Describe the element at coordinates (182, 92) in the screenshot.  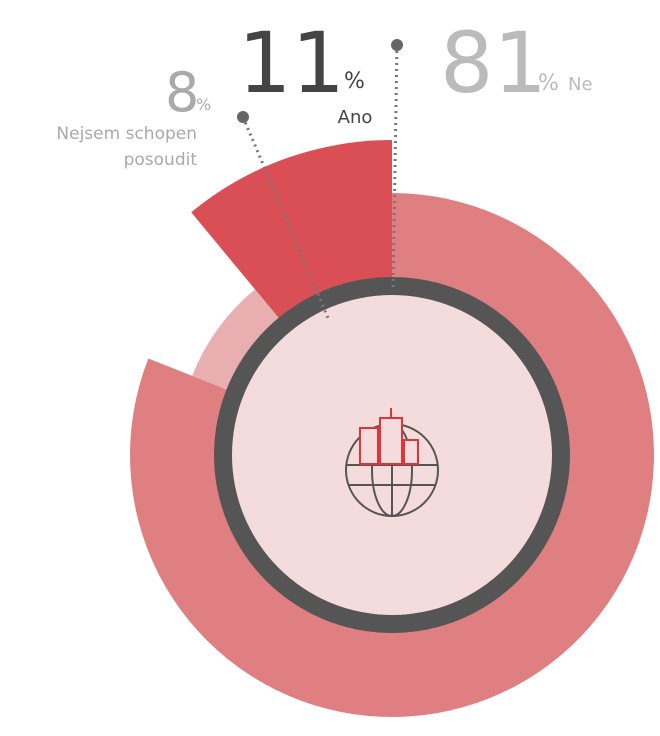
I see `value-label: 8` at that location.